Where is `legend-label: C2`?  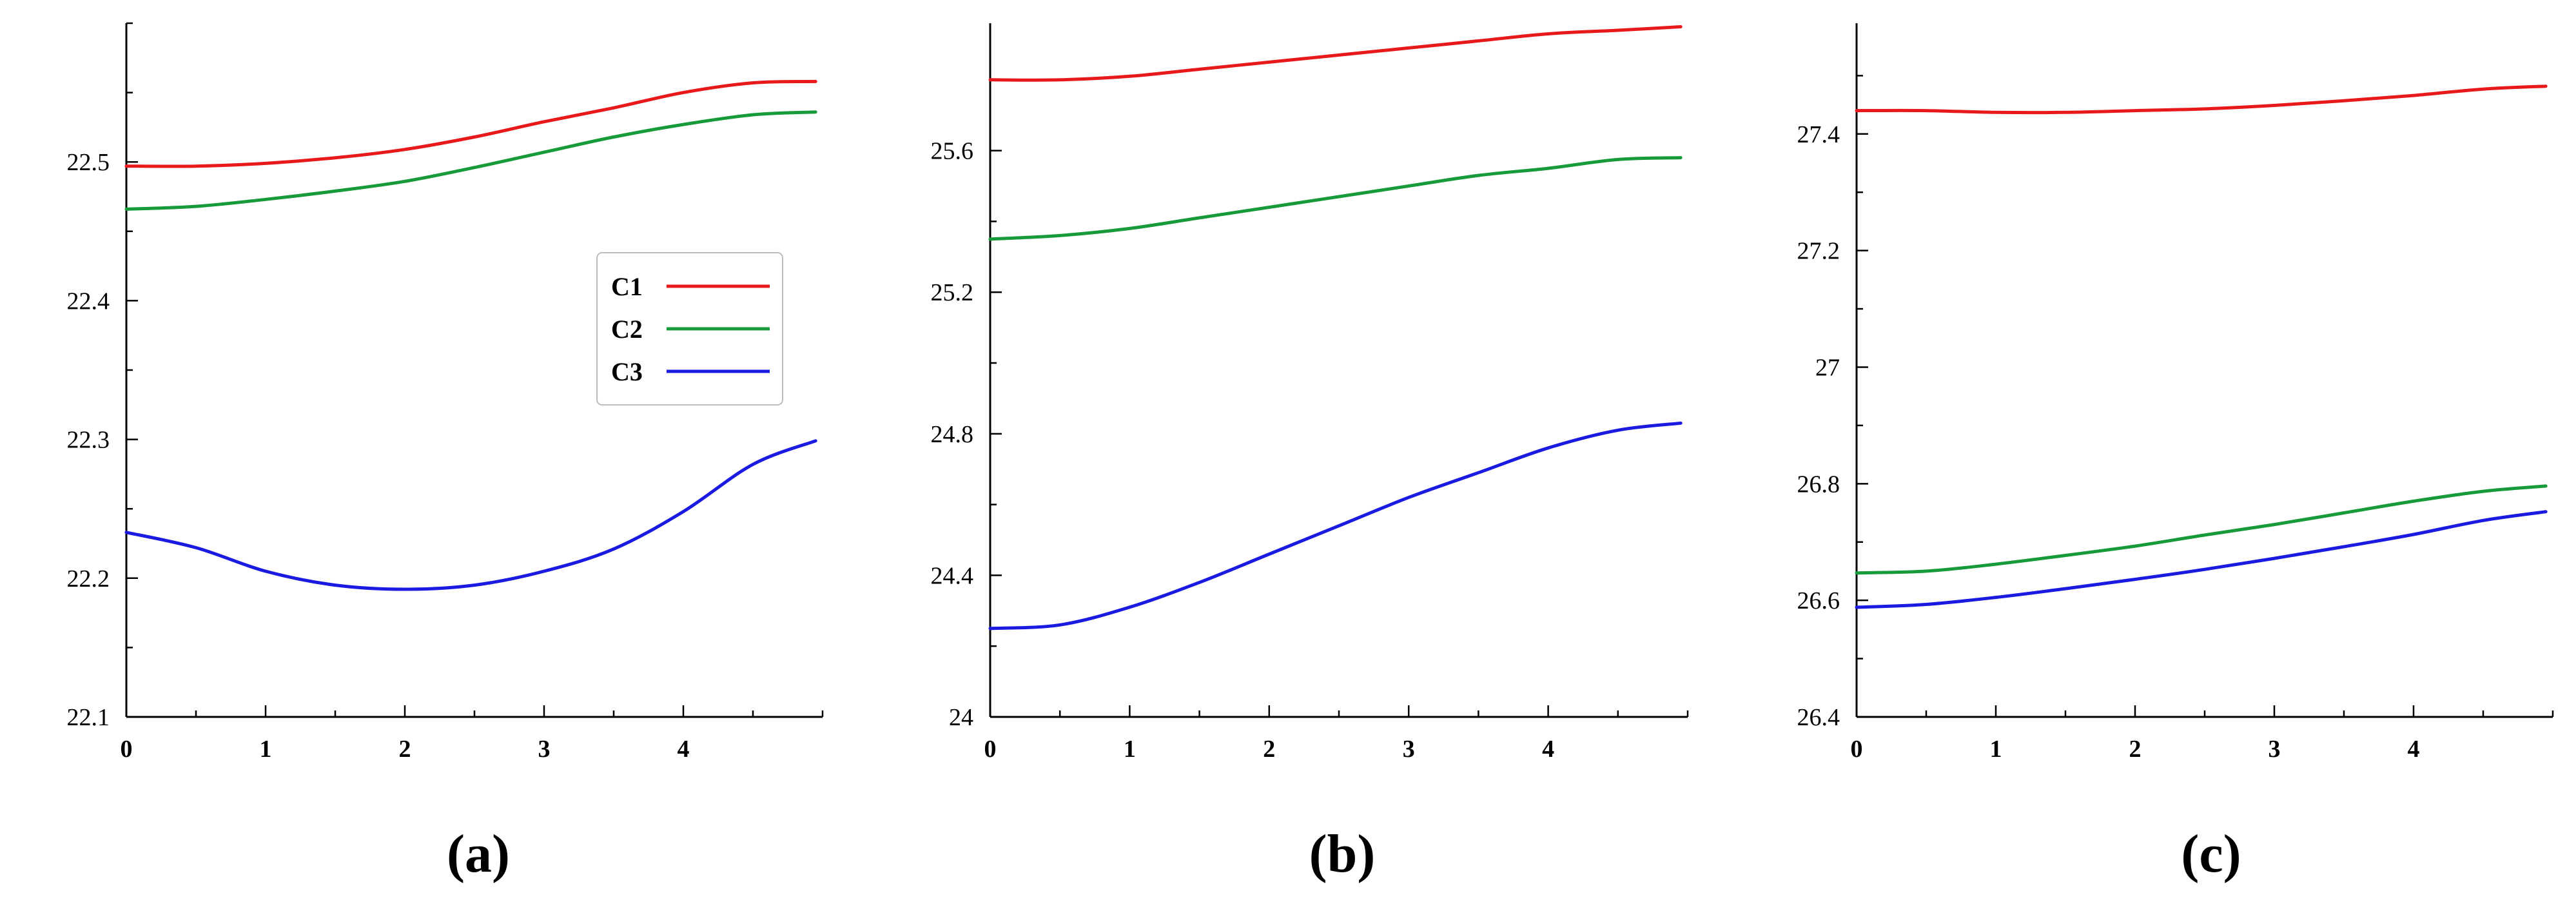
legend-label: C2 is located at coordinates (627, 329).